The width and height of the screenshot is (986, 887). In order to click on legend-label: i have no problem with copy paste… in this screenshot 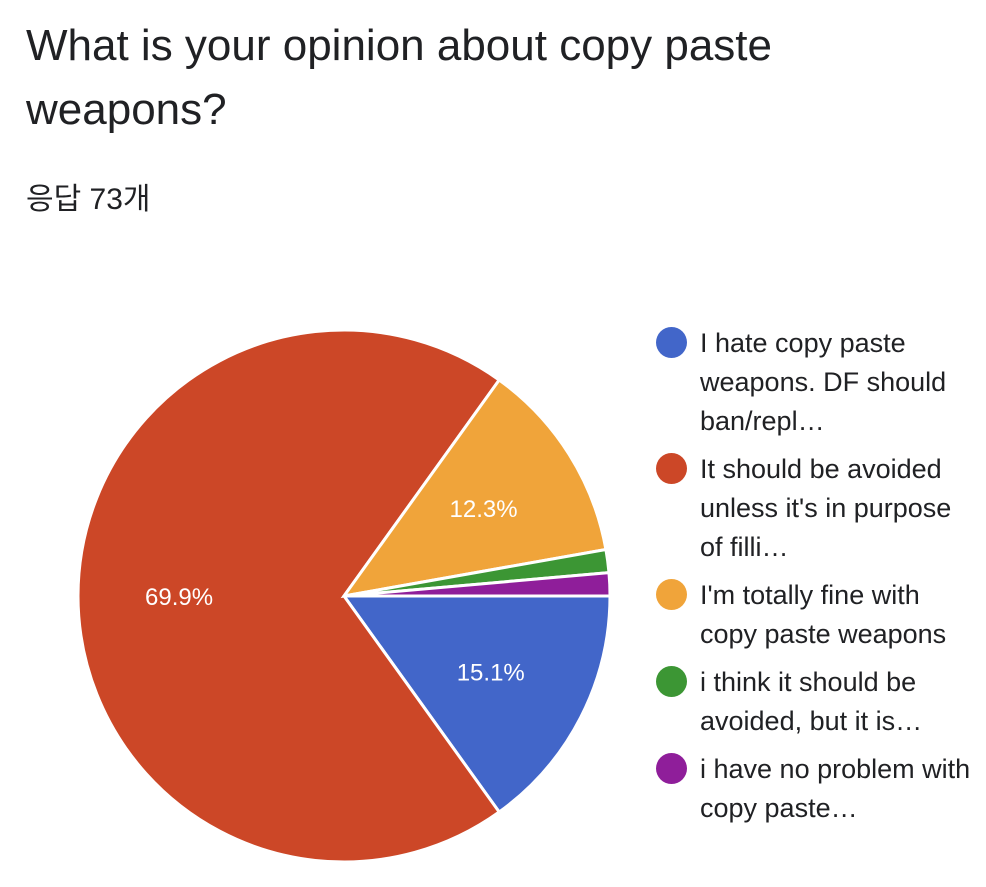, I will do `click(835, 788)`.